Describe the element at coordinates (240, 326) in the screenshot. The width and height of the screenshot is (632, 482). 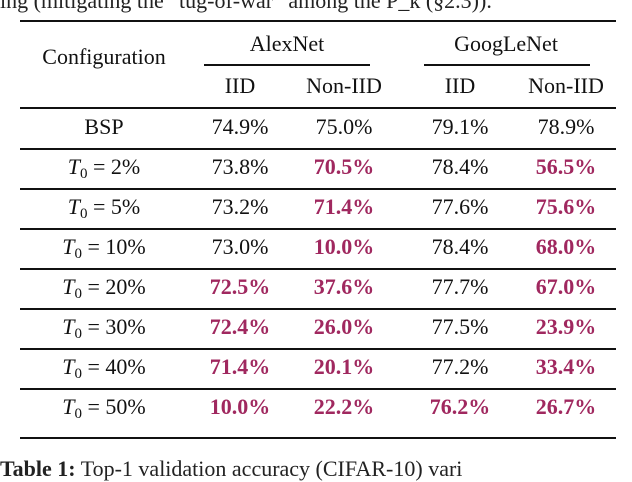
I see `table-cell: 72.4%` at that location.